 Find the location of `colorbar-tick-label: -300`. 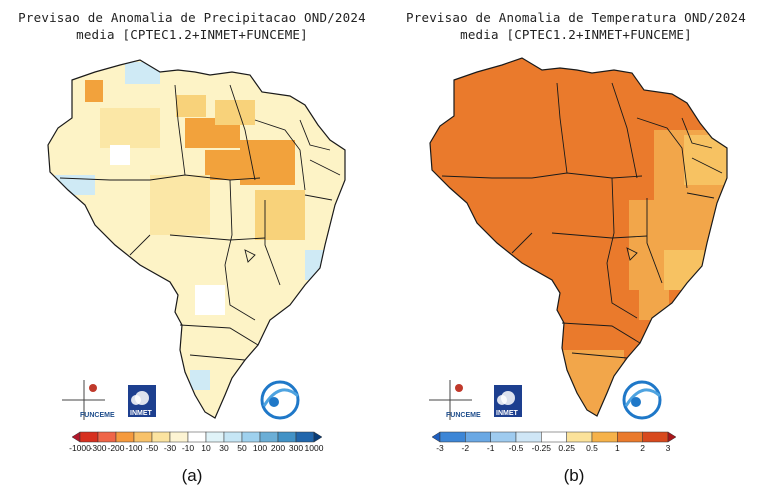

colorbar-tick-label: -300 is located at coordinates (97, 448).